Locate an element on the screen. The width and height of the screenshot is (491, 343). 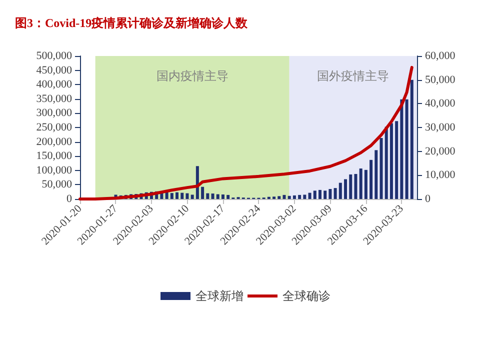
y-tick-label: 500,000 is located at coordinates (54, 56).